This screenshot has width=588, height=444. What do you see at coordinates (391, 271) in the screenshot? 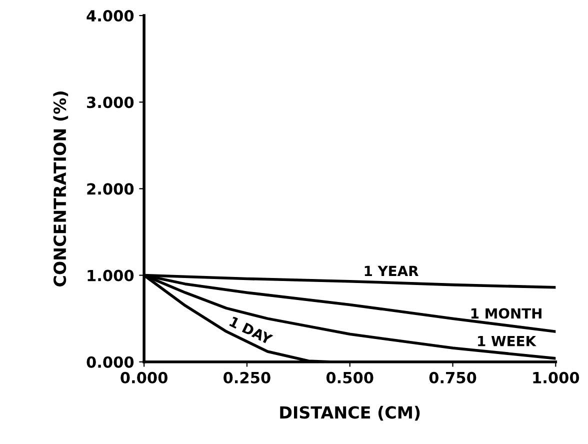
I see `annotation: 1 YEAR` at bounding box center [391, 271].